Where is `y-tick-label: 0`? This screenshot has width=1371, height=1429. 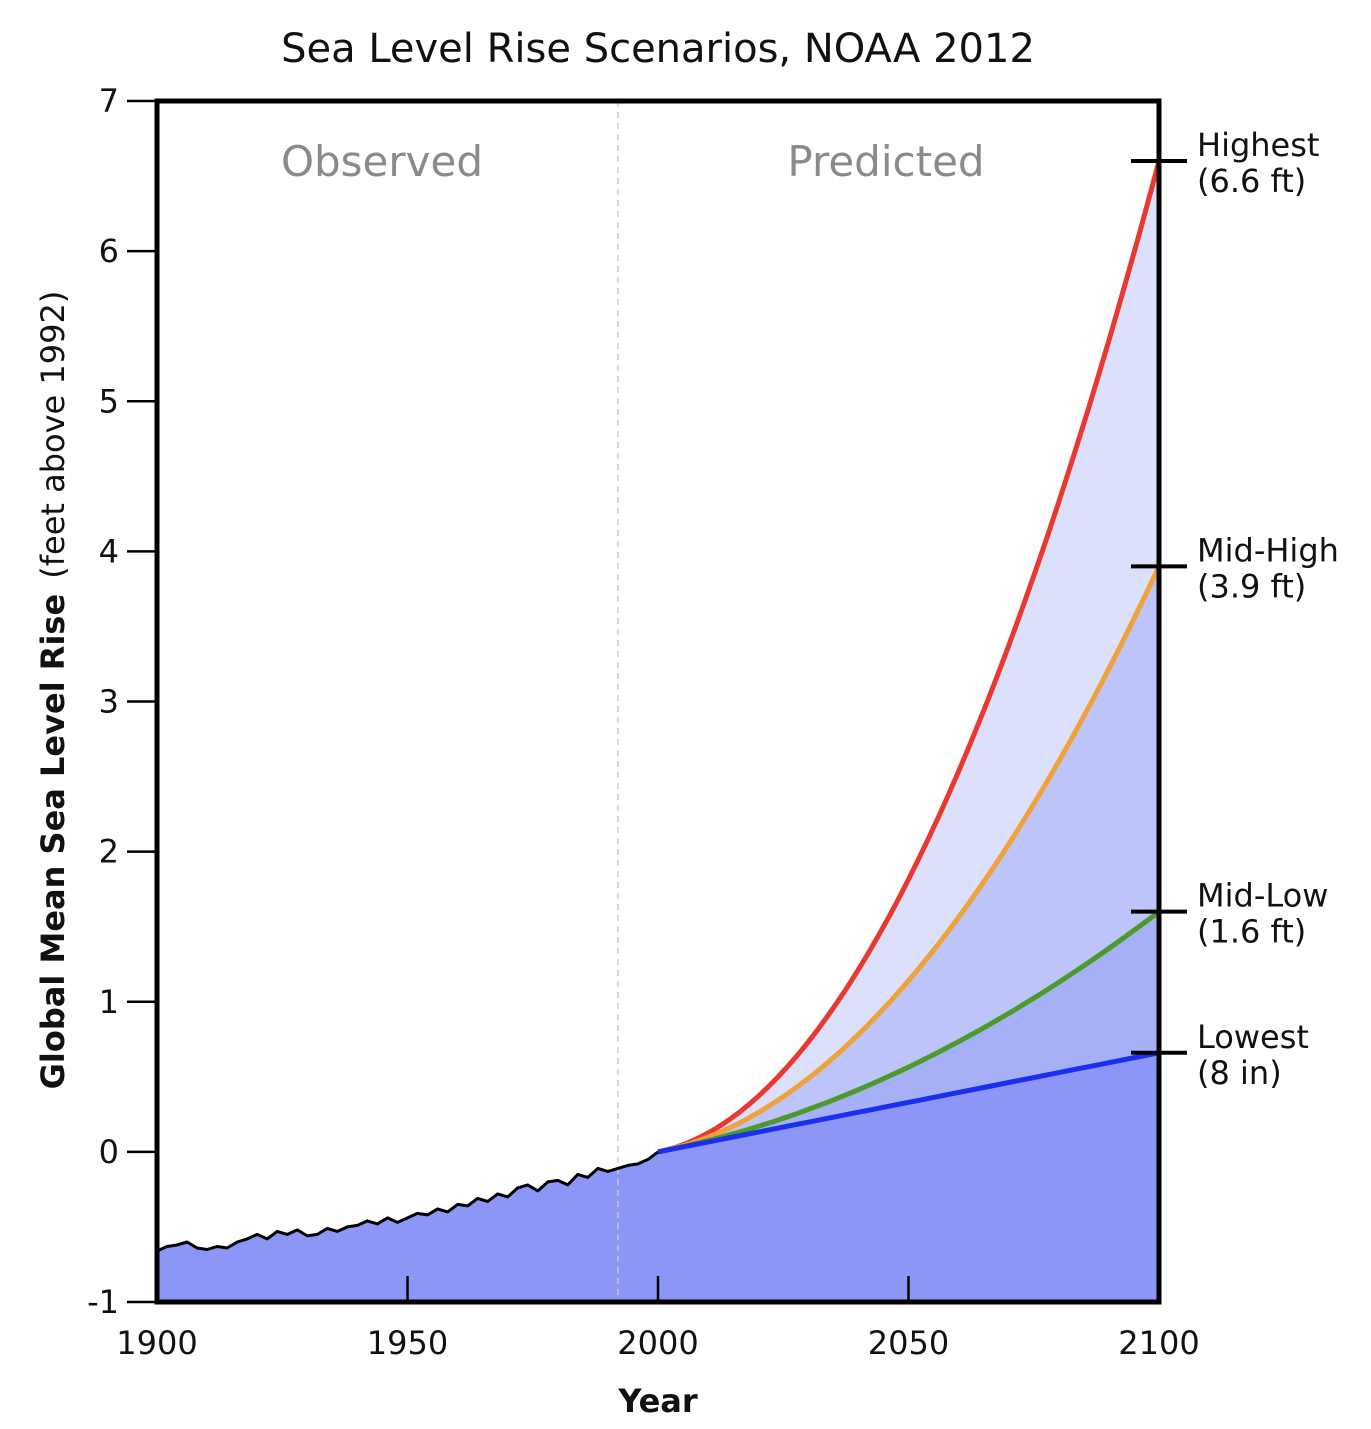
y-tick-label: 0 is located at coordinates (109, 1152).